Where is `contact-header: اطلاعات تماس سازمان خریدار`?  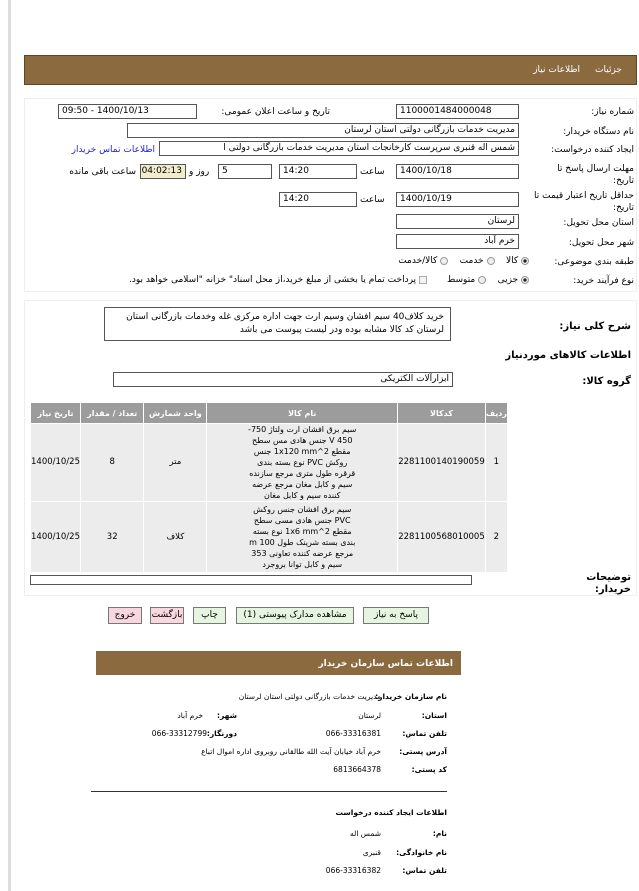
contact-header: اطلاعات تماس سازمان خریدار is located at coordinates (278, 663).